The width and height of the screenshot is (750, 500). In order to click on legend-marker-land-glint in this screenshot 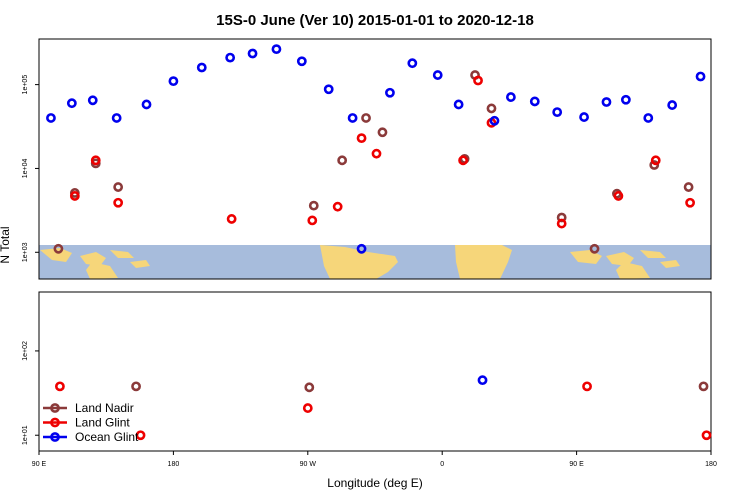, I will do `click(55, 422)`.